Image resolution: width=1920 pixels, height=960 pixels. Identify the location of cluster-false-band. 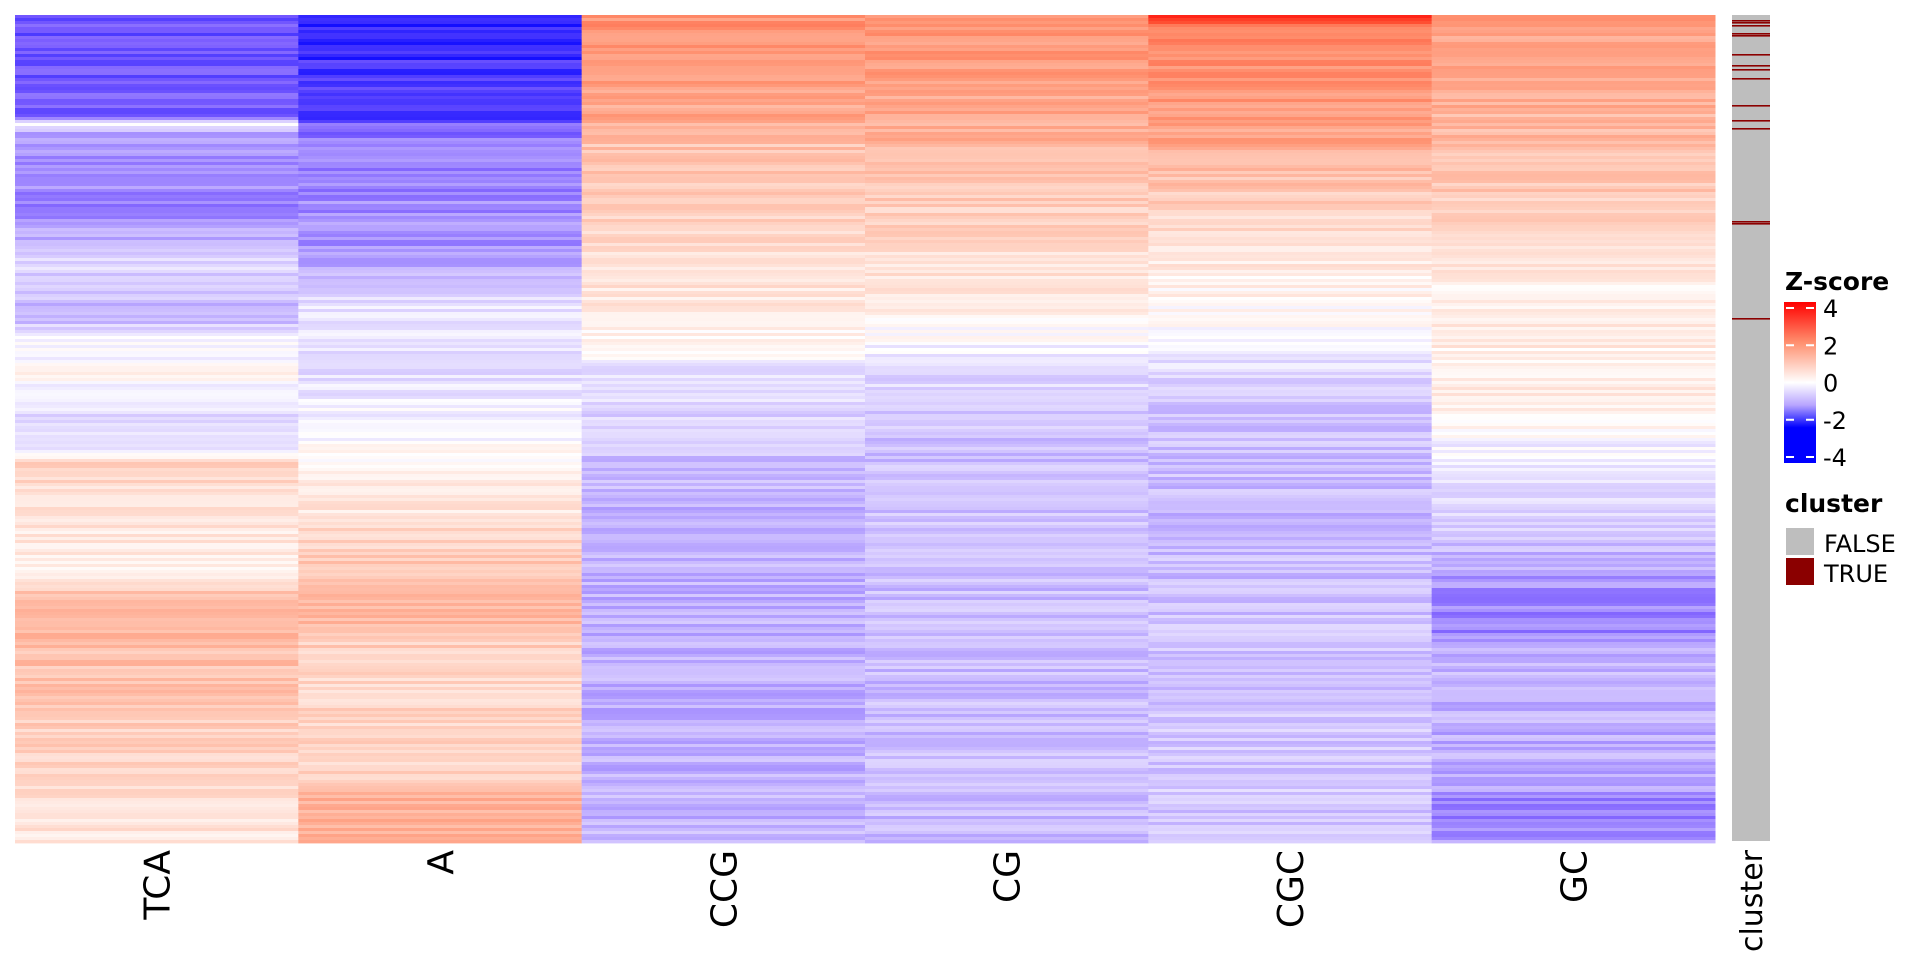
(1751, 428).